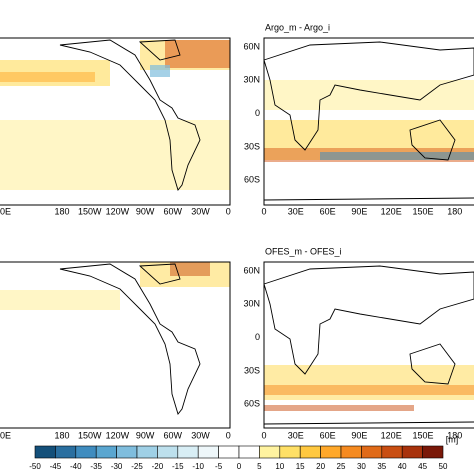  What do you see at coordinates (35, 466) in the screenshot?
I see `colorbar-label: -50` at bounding box center [35, 466].